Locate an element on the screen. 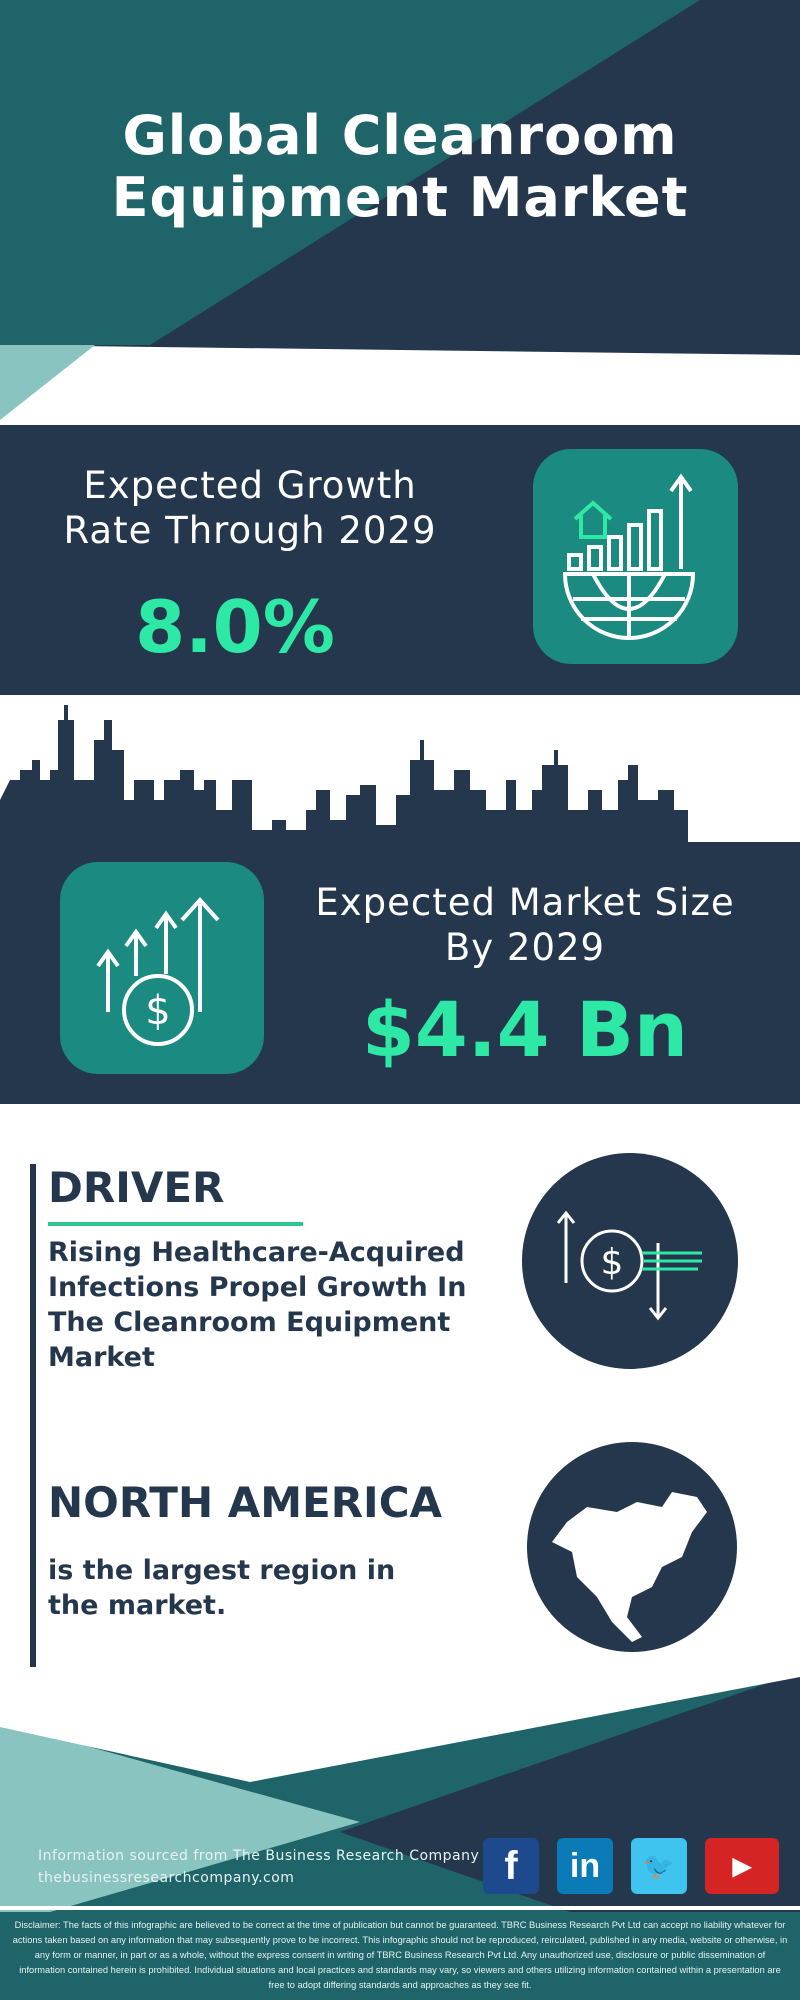 The image size is (800, 2000). youtube-icon: ▶ is located at coordinates (742, 1866).